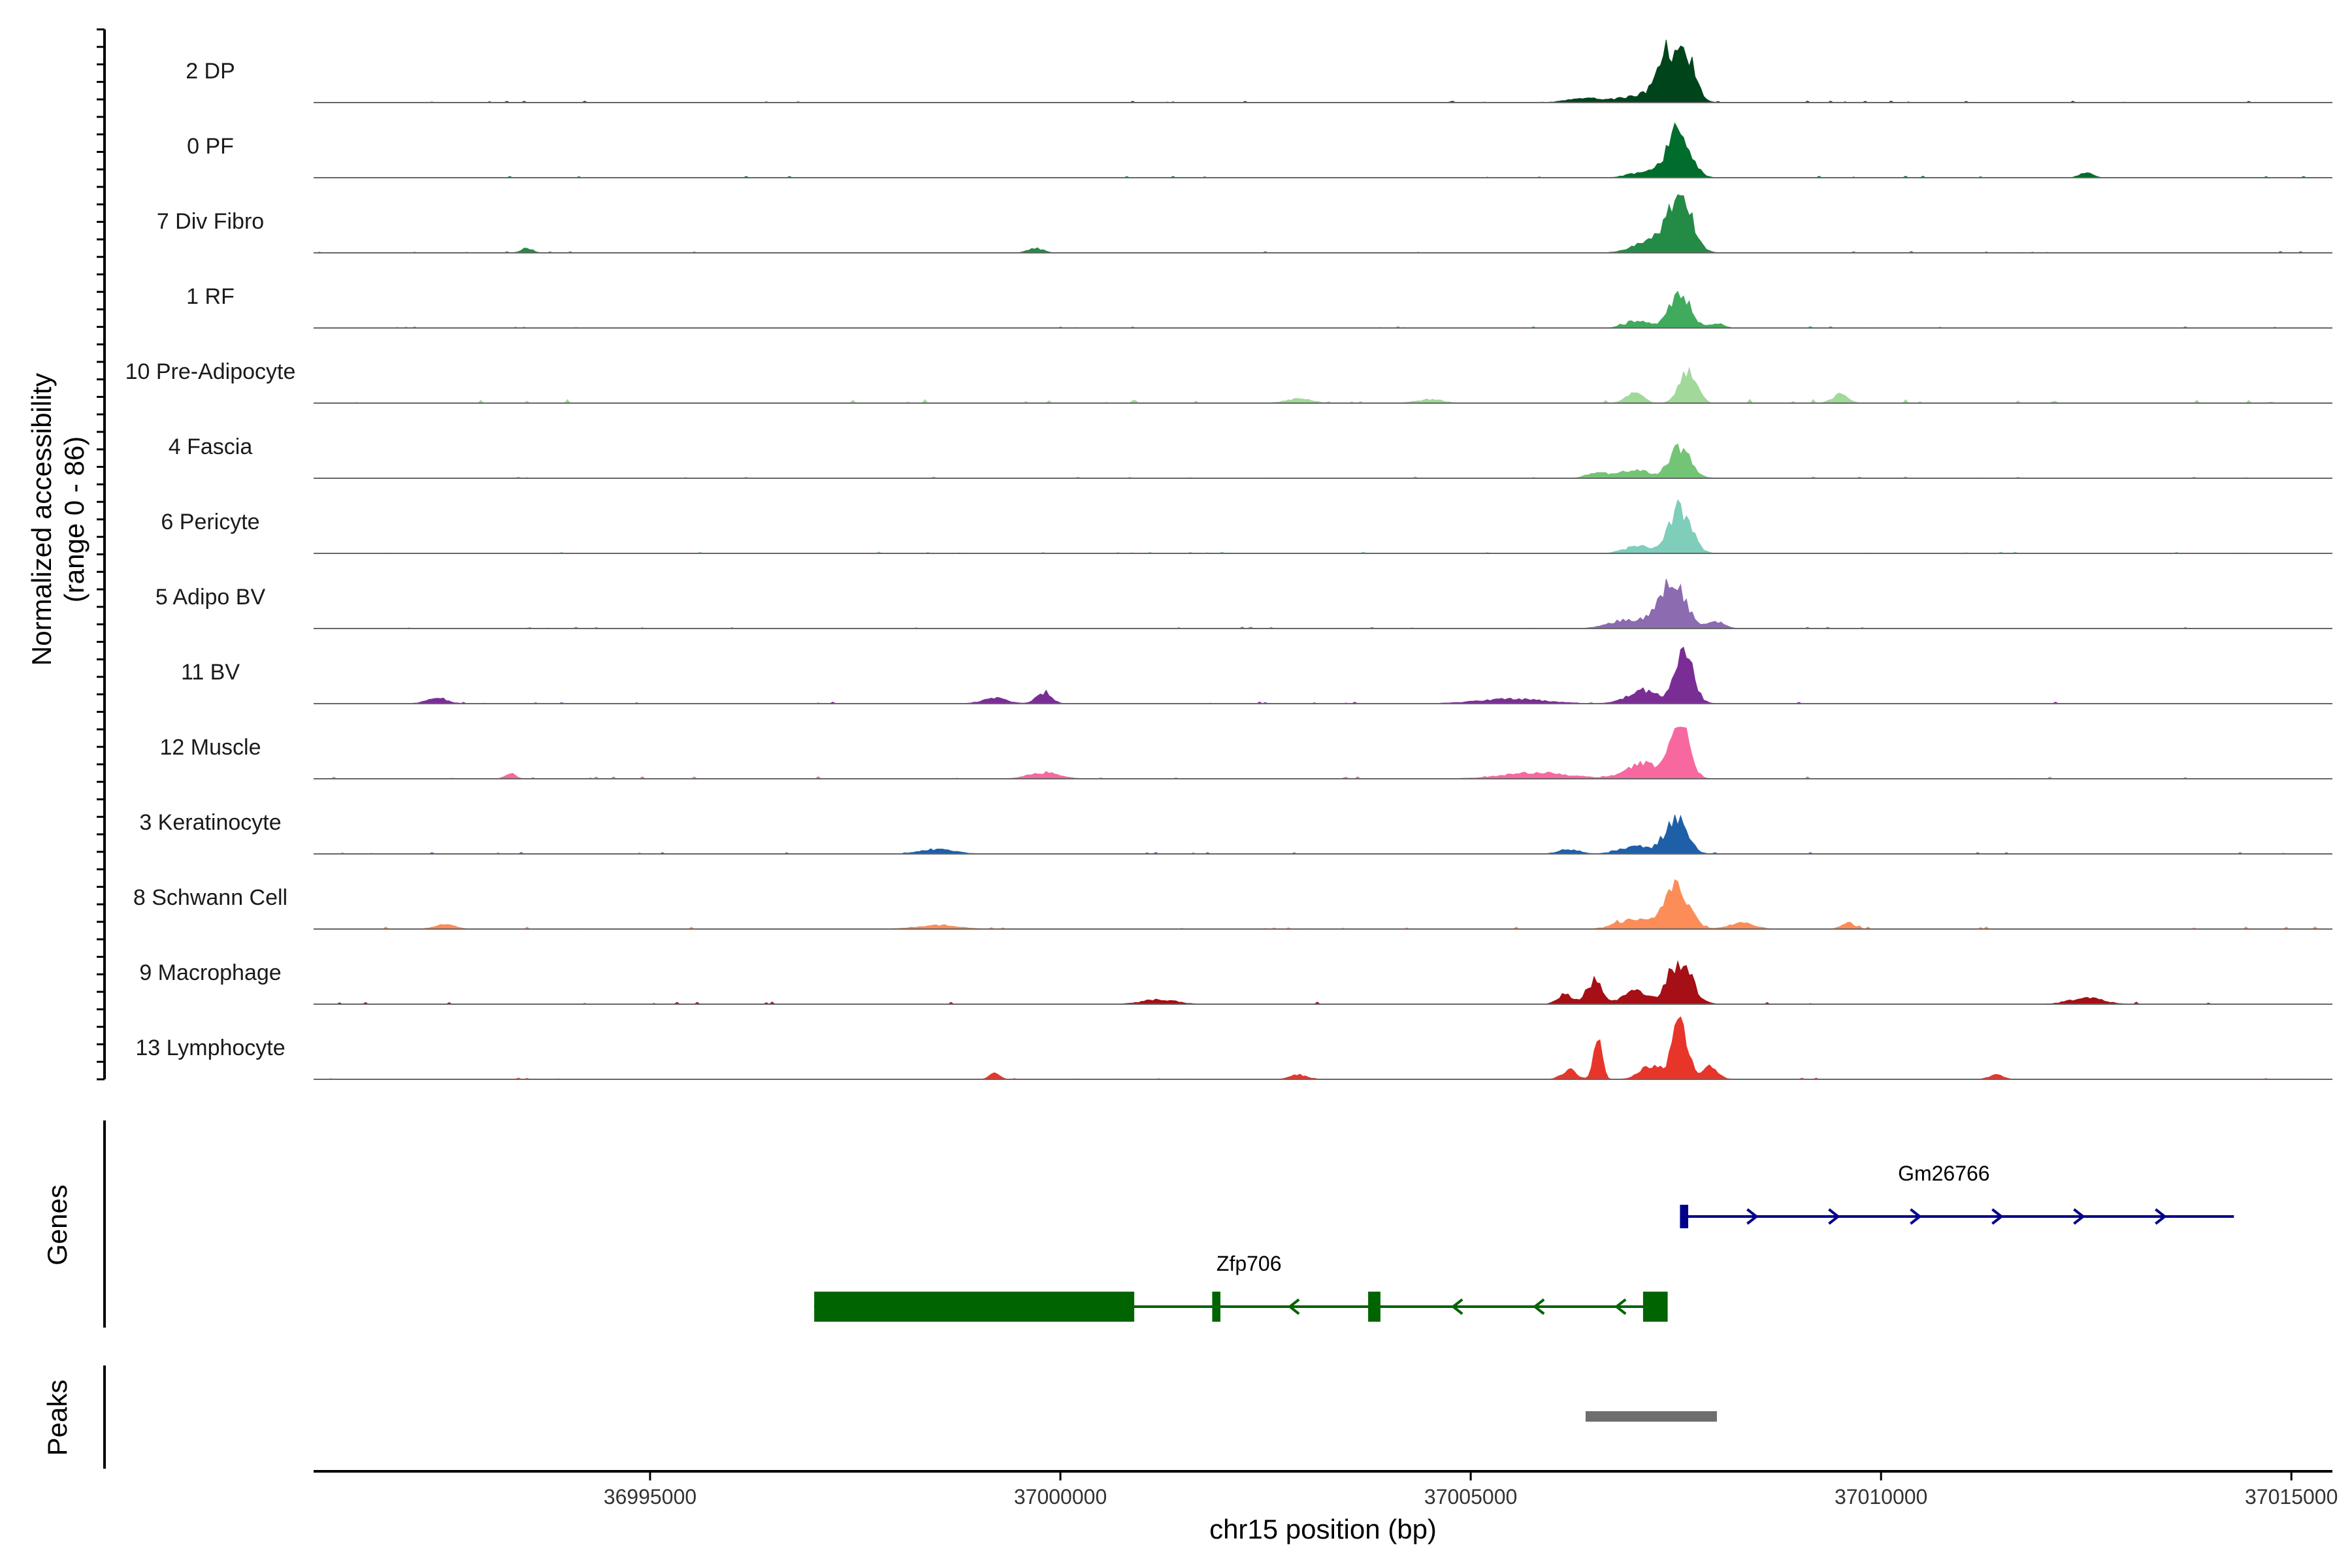 The height and width of the screenshot is (1568, 2352). What do you see at coordinates (1323, 1529) in the screenshot?
I see `x-axis-title: chr15 position (bp)` at bounding box center [1323, 1529].